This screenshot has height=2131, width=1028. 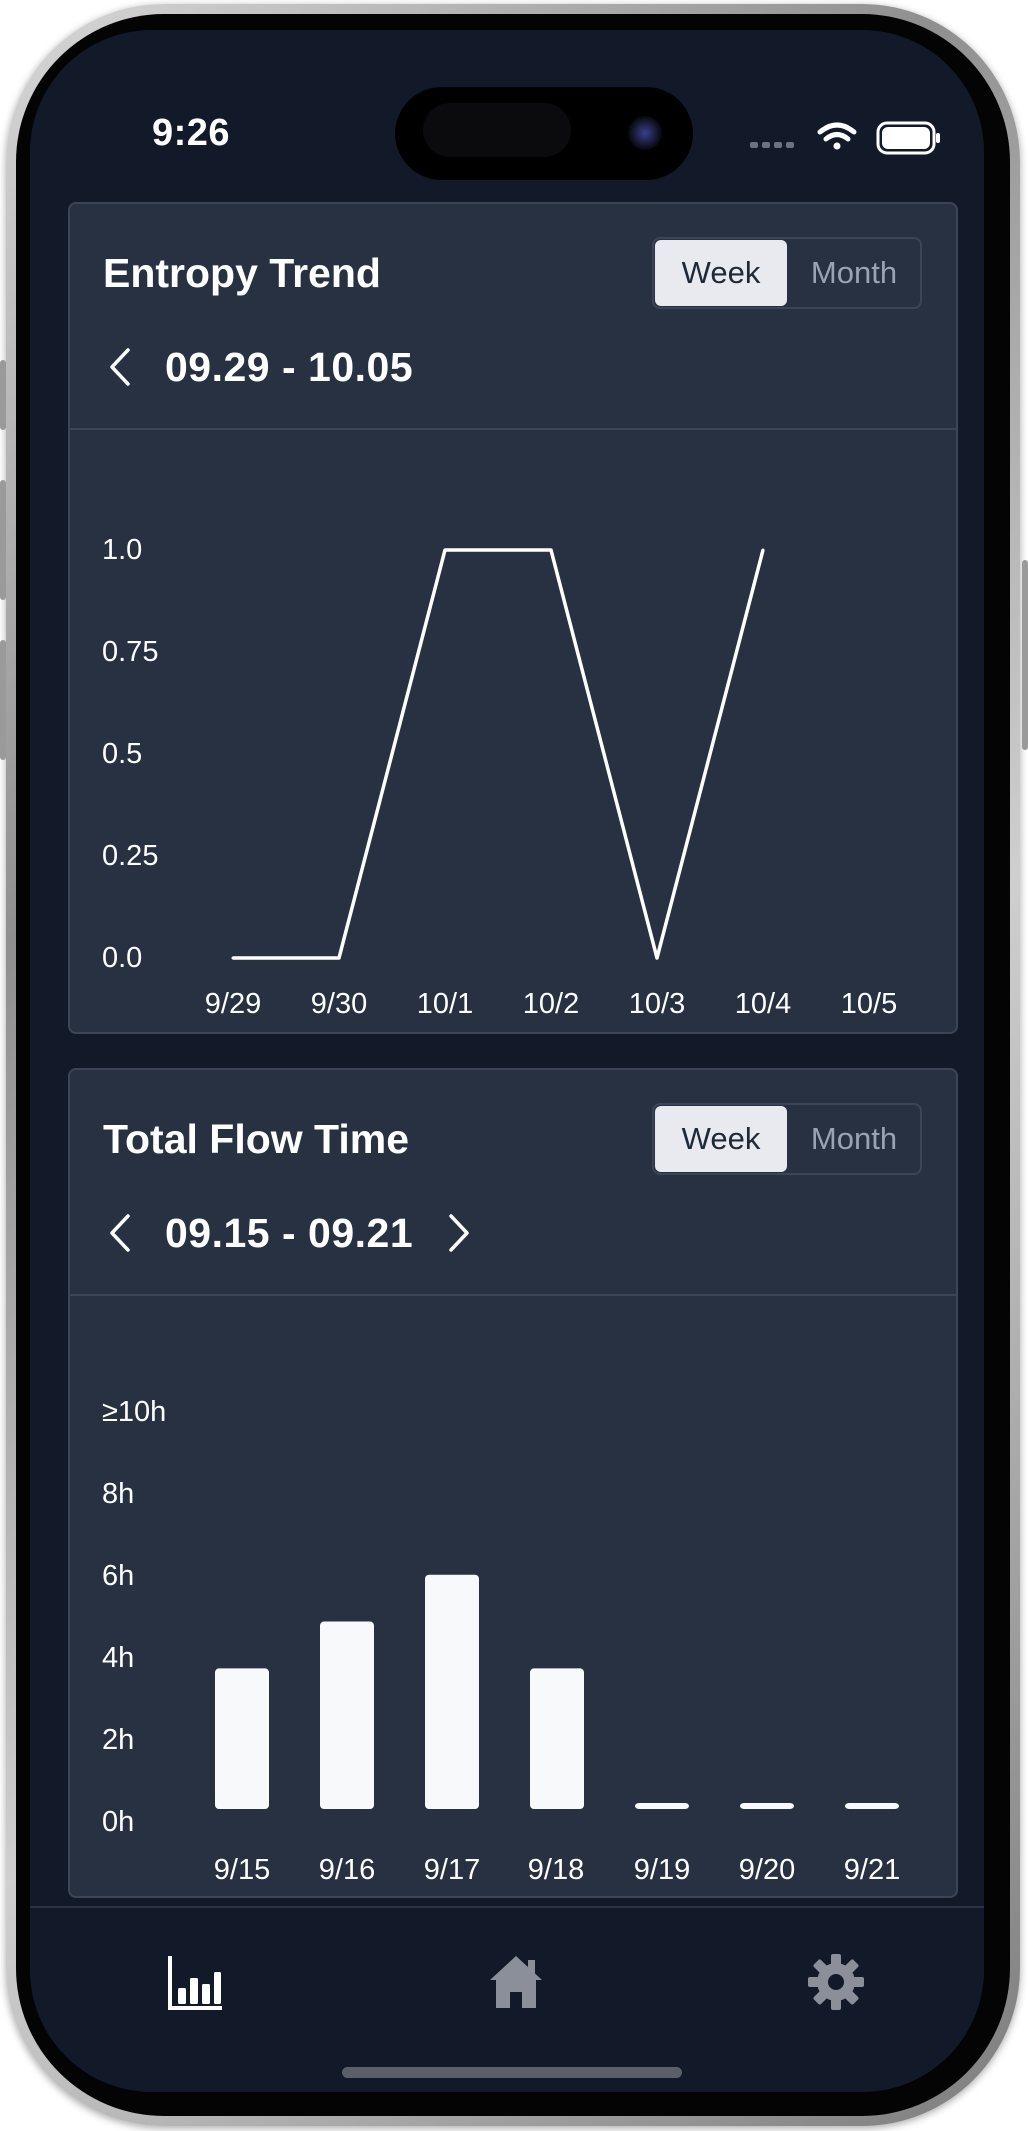 I want to click on y-tick-label: 0.5, so click(x=122, y=754).